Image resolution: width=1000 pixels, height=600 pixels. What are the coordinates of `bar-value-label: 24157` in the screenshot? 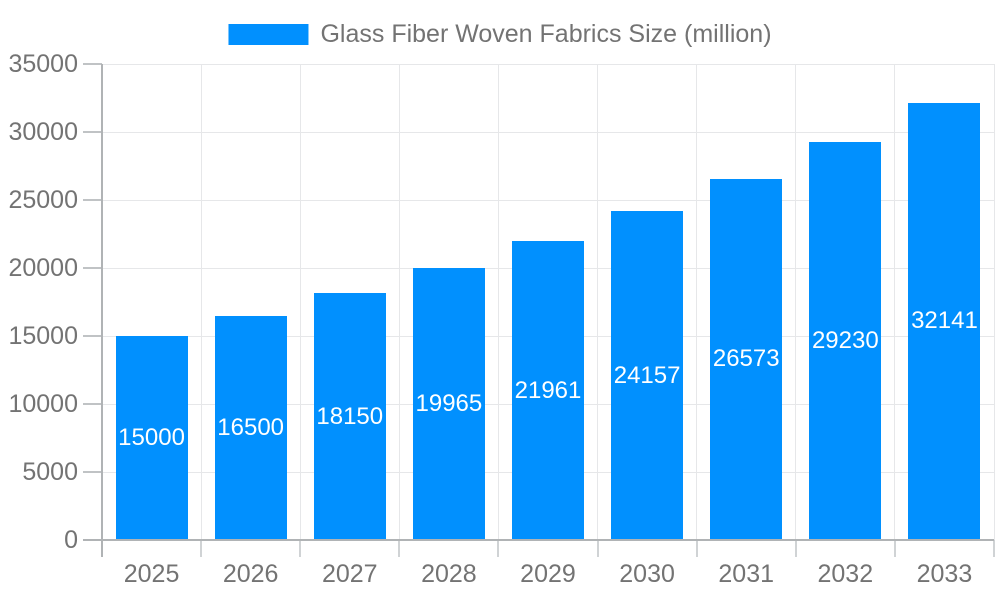 It's located at (647, 375).